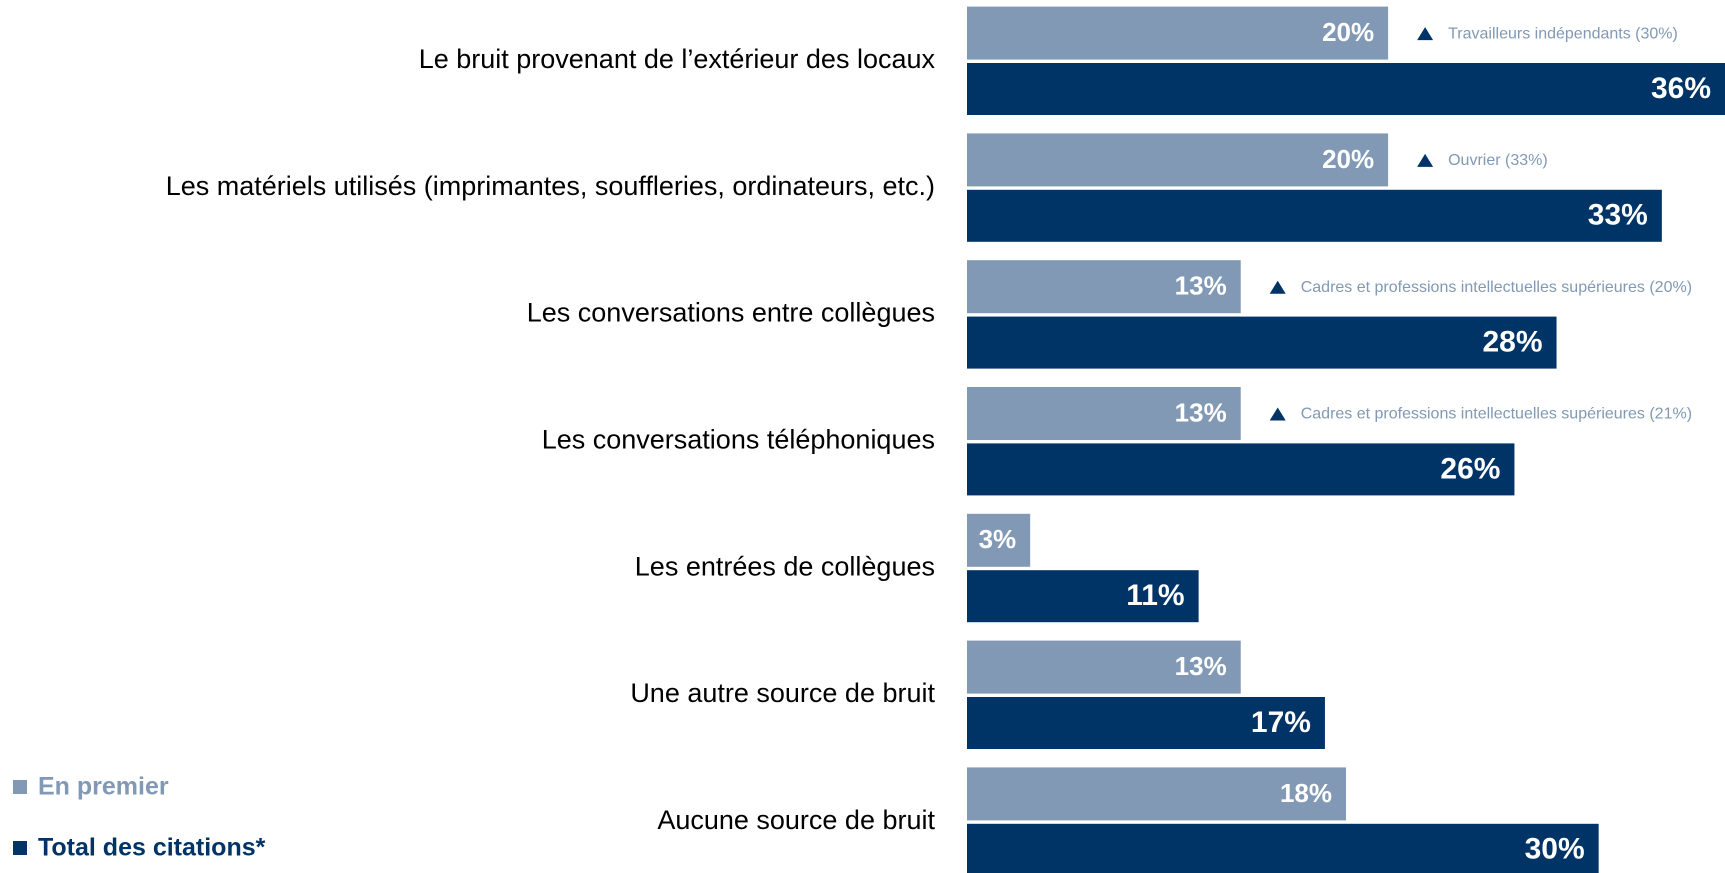  Describe the element at coordinates (796, 820) in the screenshot. I see `category-label: Aucune source de bruit` at that location.